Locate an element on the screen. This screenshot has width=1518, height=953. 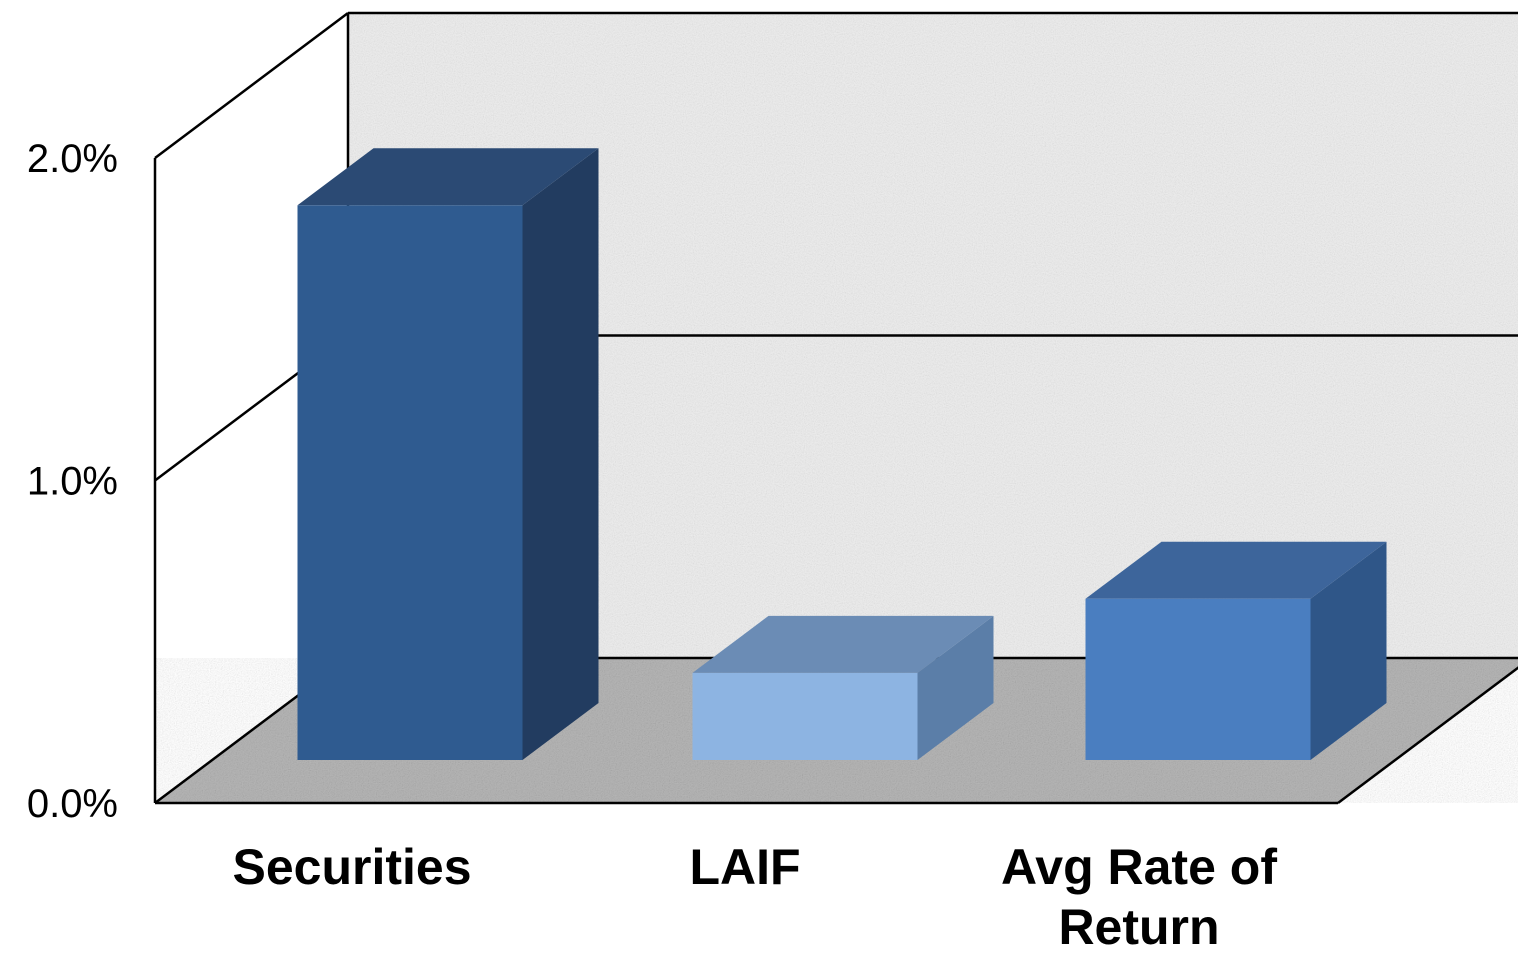
bar-securities-top is located at coordinates (448, 177).